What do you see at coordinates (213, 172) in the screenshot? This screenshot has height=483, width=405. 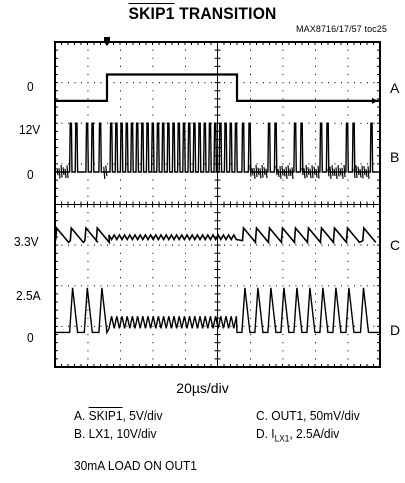 I see `trace-b-ringing` at bounding box center [213, 172].